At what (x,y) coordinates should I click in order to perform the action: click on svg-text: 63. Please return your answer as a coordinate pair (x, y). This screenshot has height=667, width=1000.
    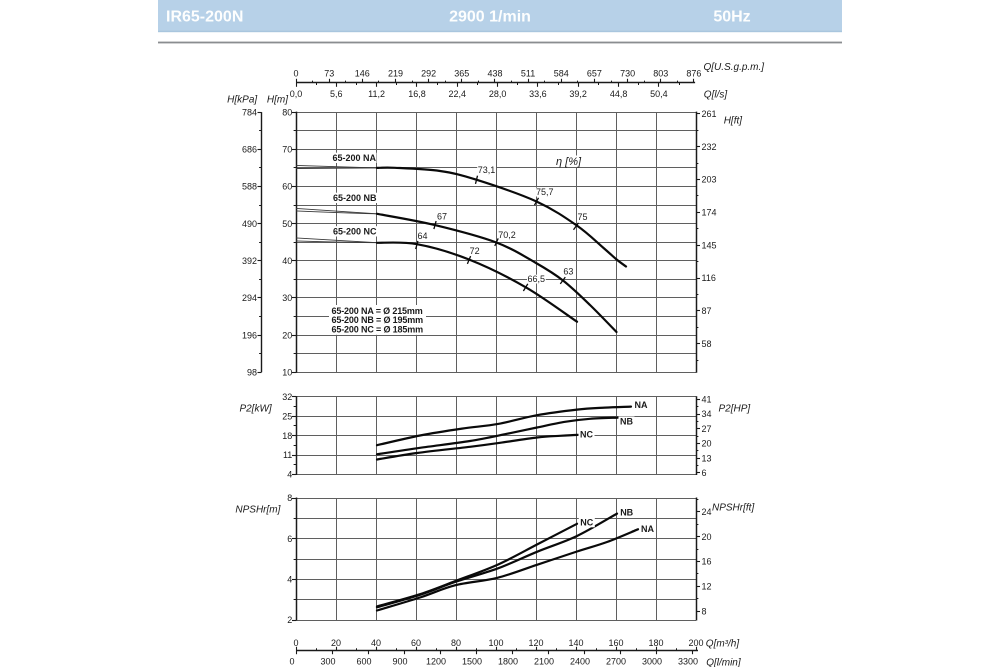
    Looking at the image, I should click on (568, 272).